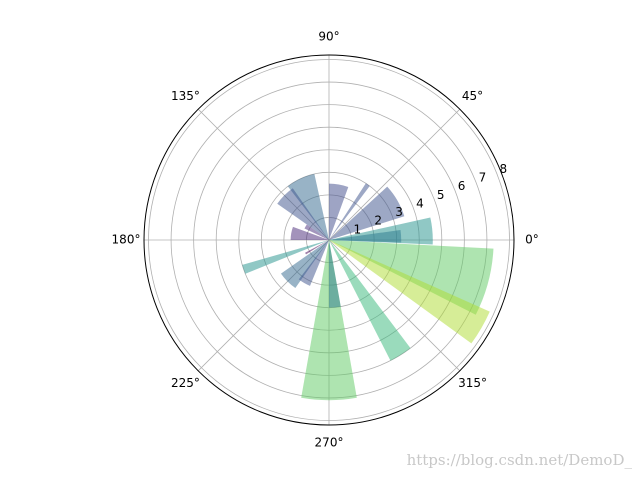  What do you see at coordinates (185, 96) in the screenshot?
I see `theta-tick-label: 135°` at bounding box center [185, 96].